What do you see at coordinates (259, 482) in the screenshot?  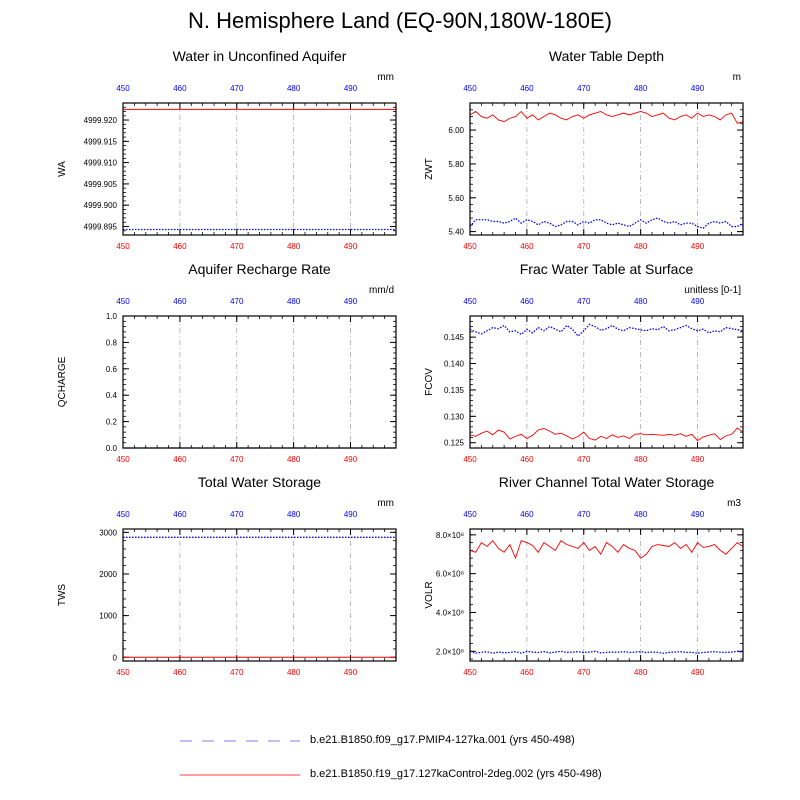 I see `panel-title: Total Water Storage` at bounding box center [259, 482].